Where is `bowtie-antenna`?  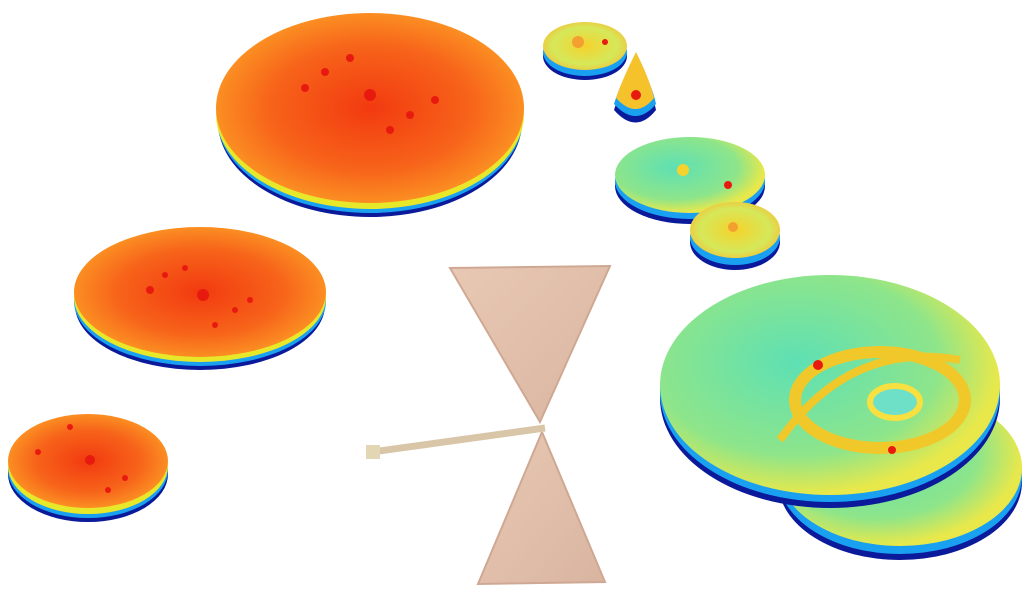 bowtie-antenna is located at coordinates (489, 425).